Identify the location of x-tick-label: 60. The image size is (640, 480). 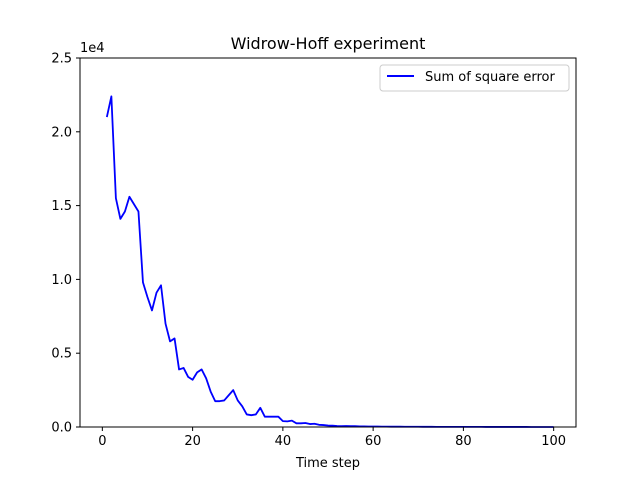
(373, 441).